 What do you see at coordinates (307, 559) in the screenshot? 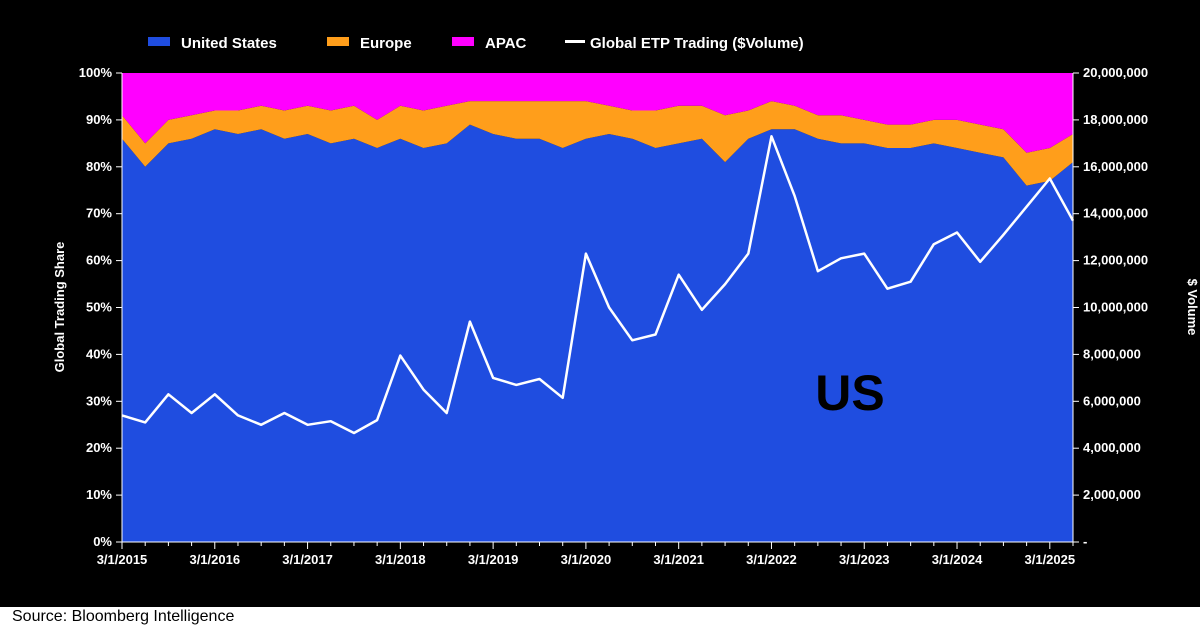
I see `x-tick-label: 3/1/2017` at bounding box center [307, 559].